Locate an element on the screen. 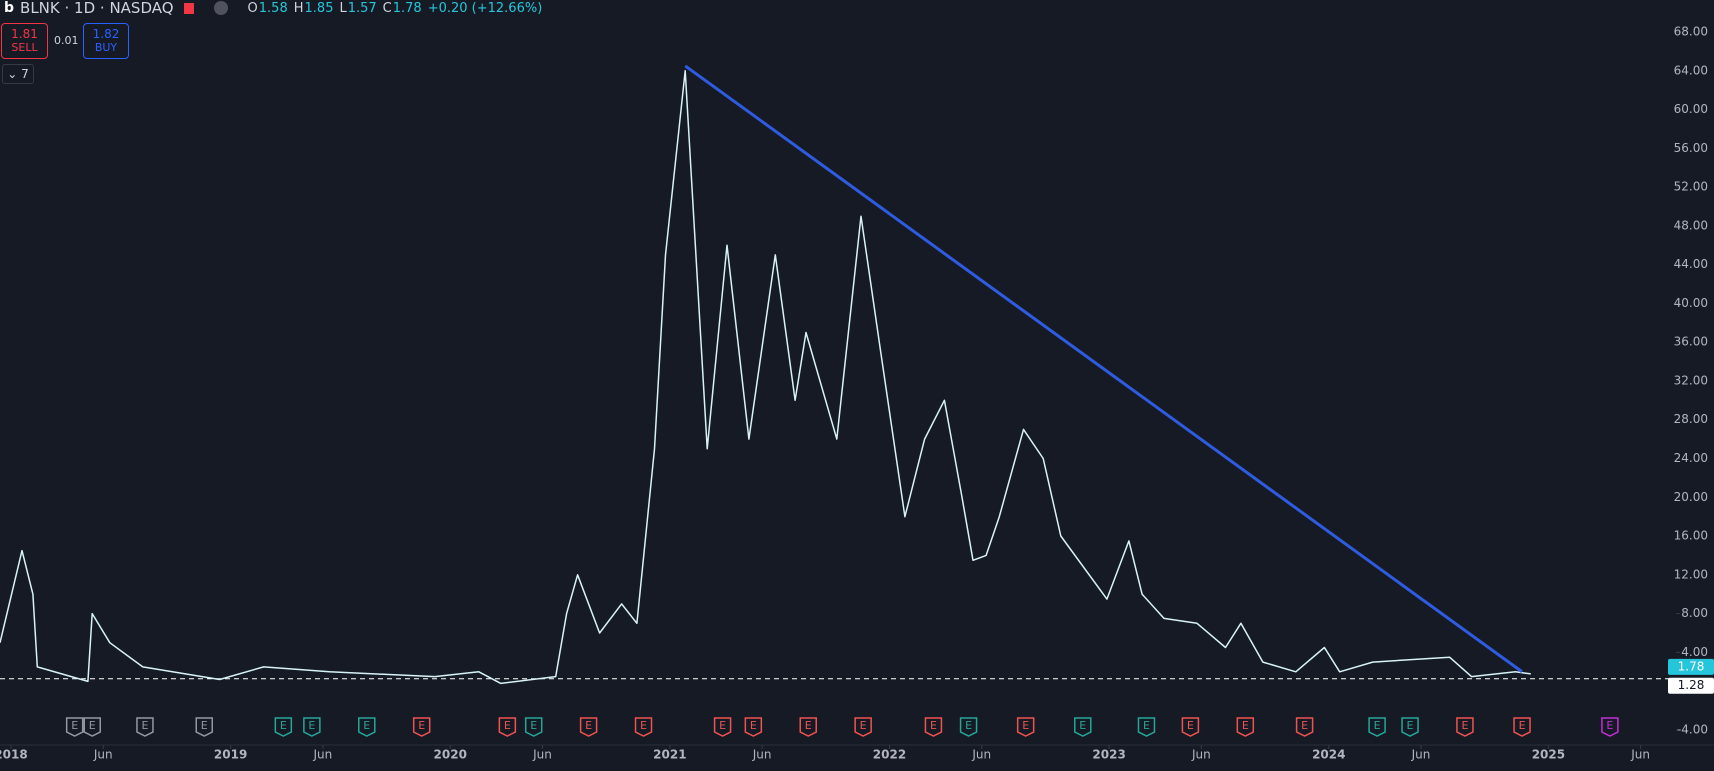  y-tick-label: 32.00 is located at coordinates (1691, 380).